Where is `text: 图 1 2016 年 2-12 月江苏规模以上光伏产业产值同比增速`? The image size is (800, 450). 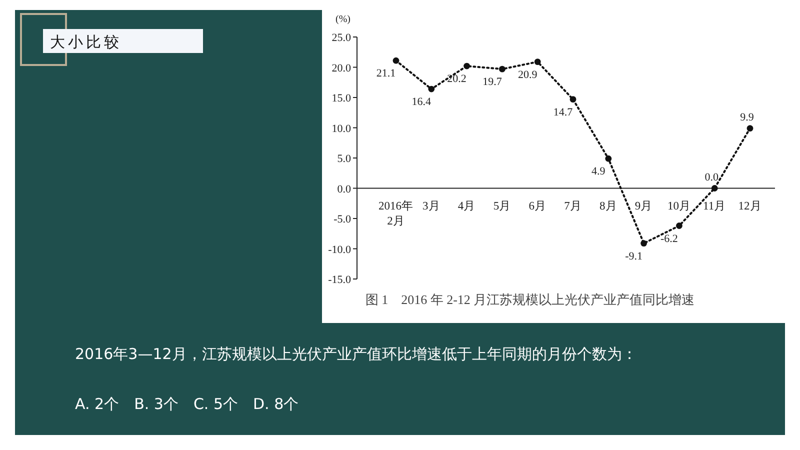
text: 图 1 2016 年 2-12 月江苏规模以上光伏产业产值同比增速 is located at coordinates (530, 299).